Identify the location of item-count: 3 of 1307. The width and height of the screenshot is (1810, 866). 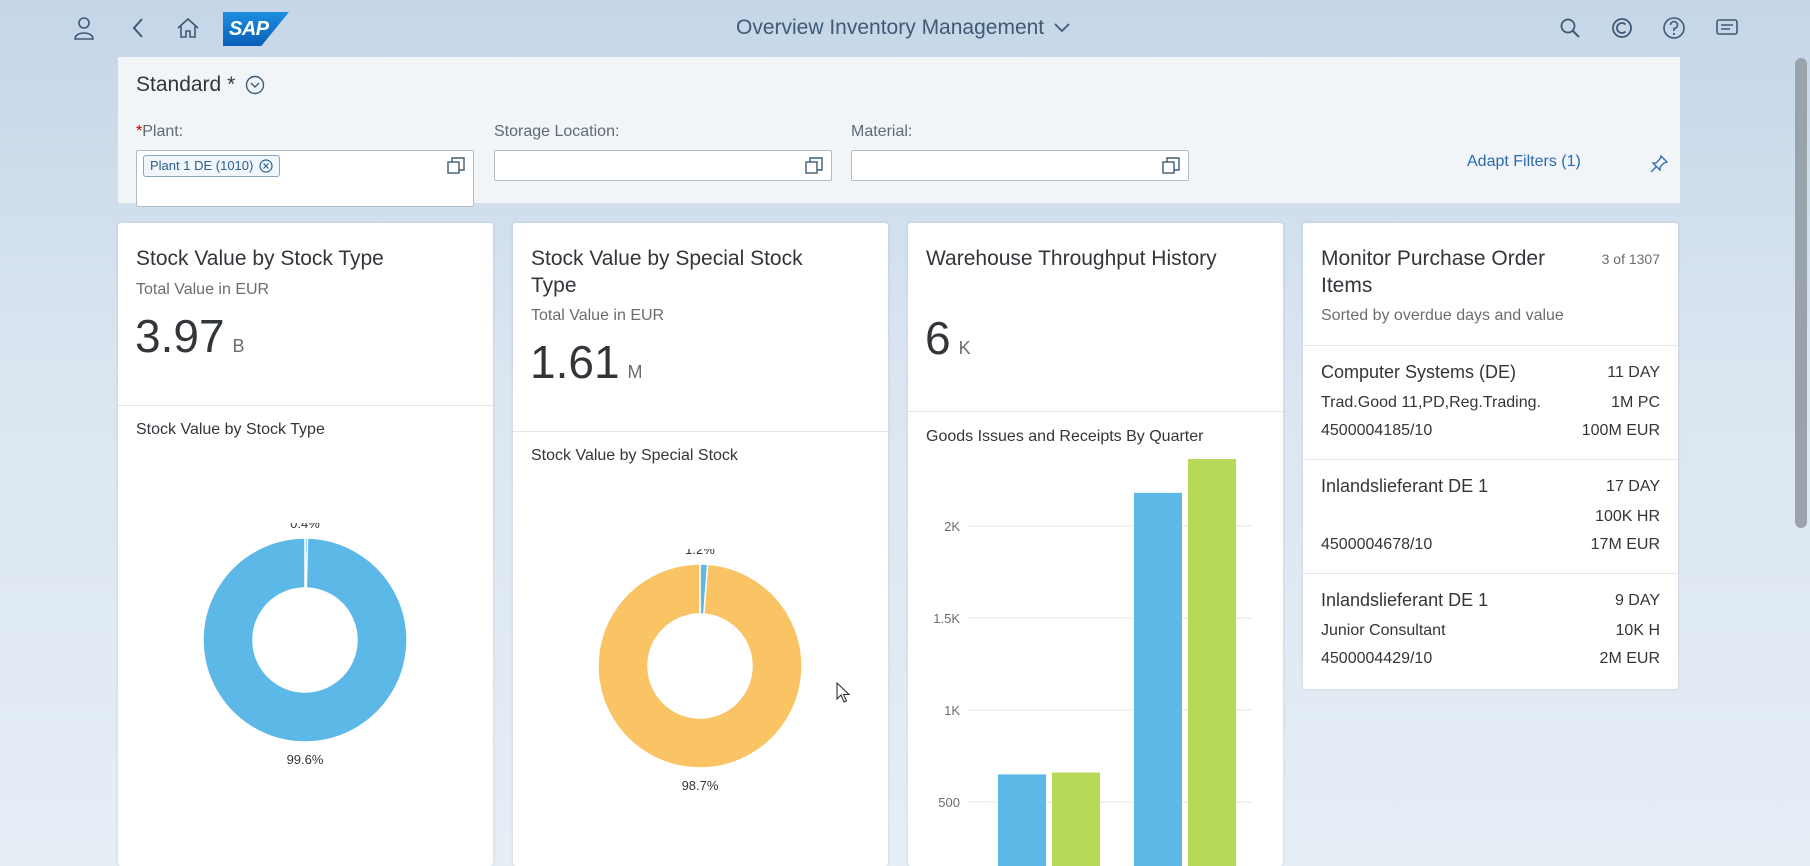
(1630, 259).